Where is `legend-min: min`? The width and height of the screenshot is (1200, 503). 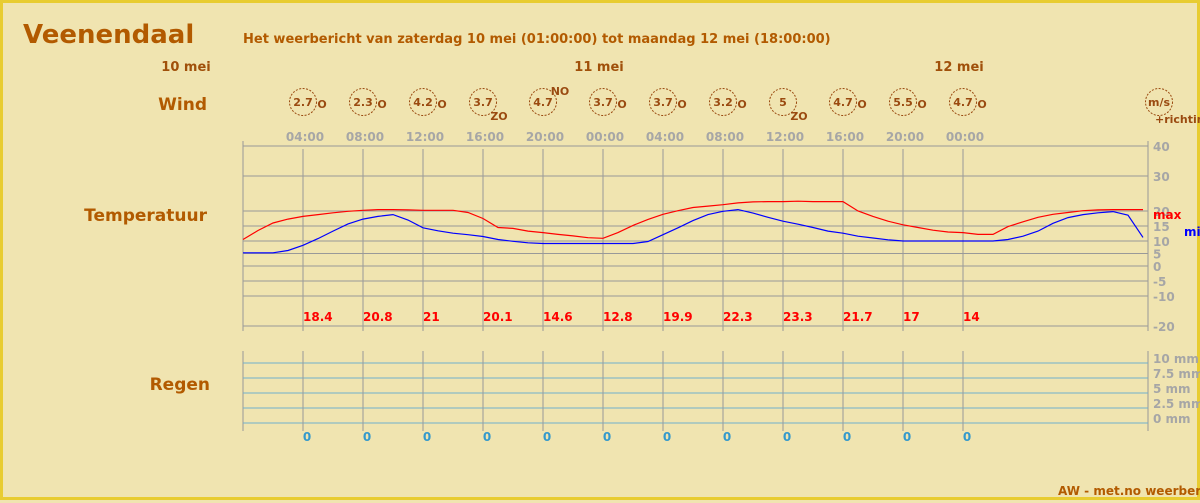
legend-min: min is located at coordinates (1192, 232).